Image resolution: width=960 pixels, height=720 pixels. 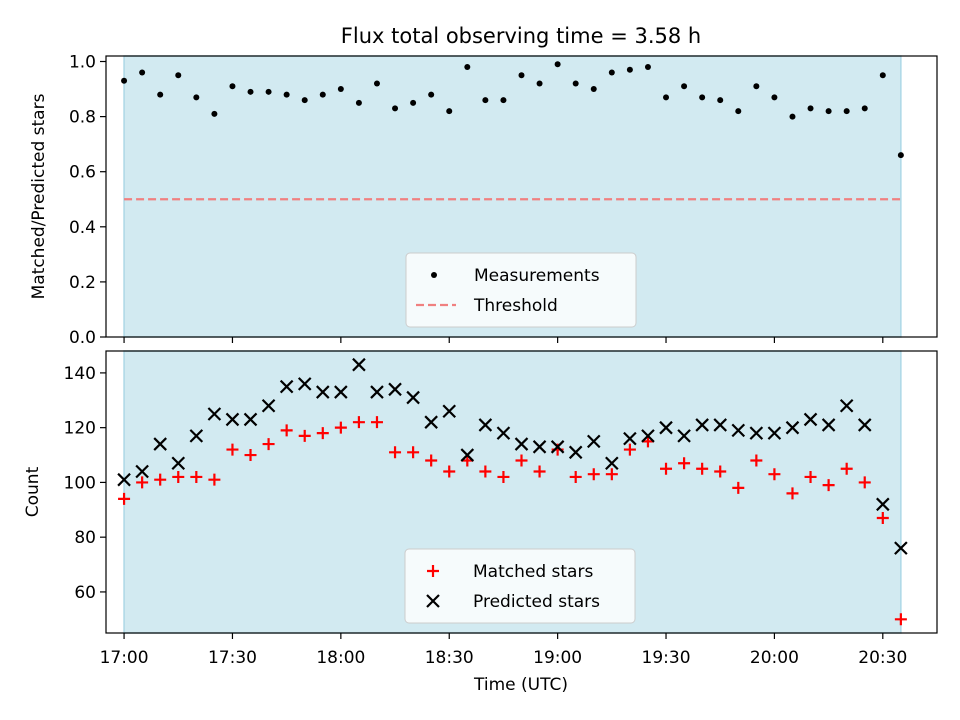 What do you see at coordinates (39, 196) in the screenshot?
I see `top-ylabel: Matched/Predicted stars` at bounding box center [39, 196].